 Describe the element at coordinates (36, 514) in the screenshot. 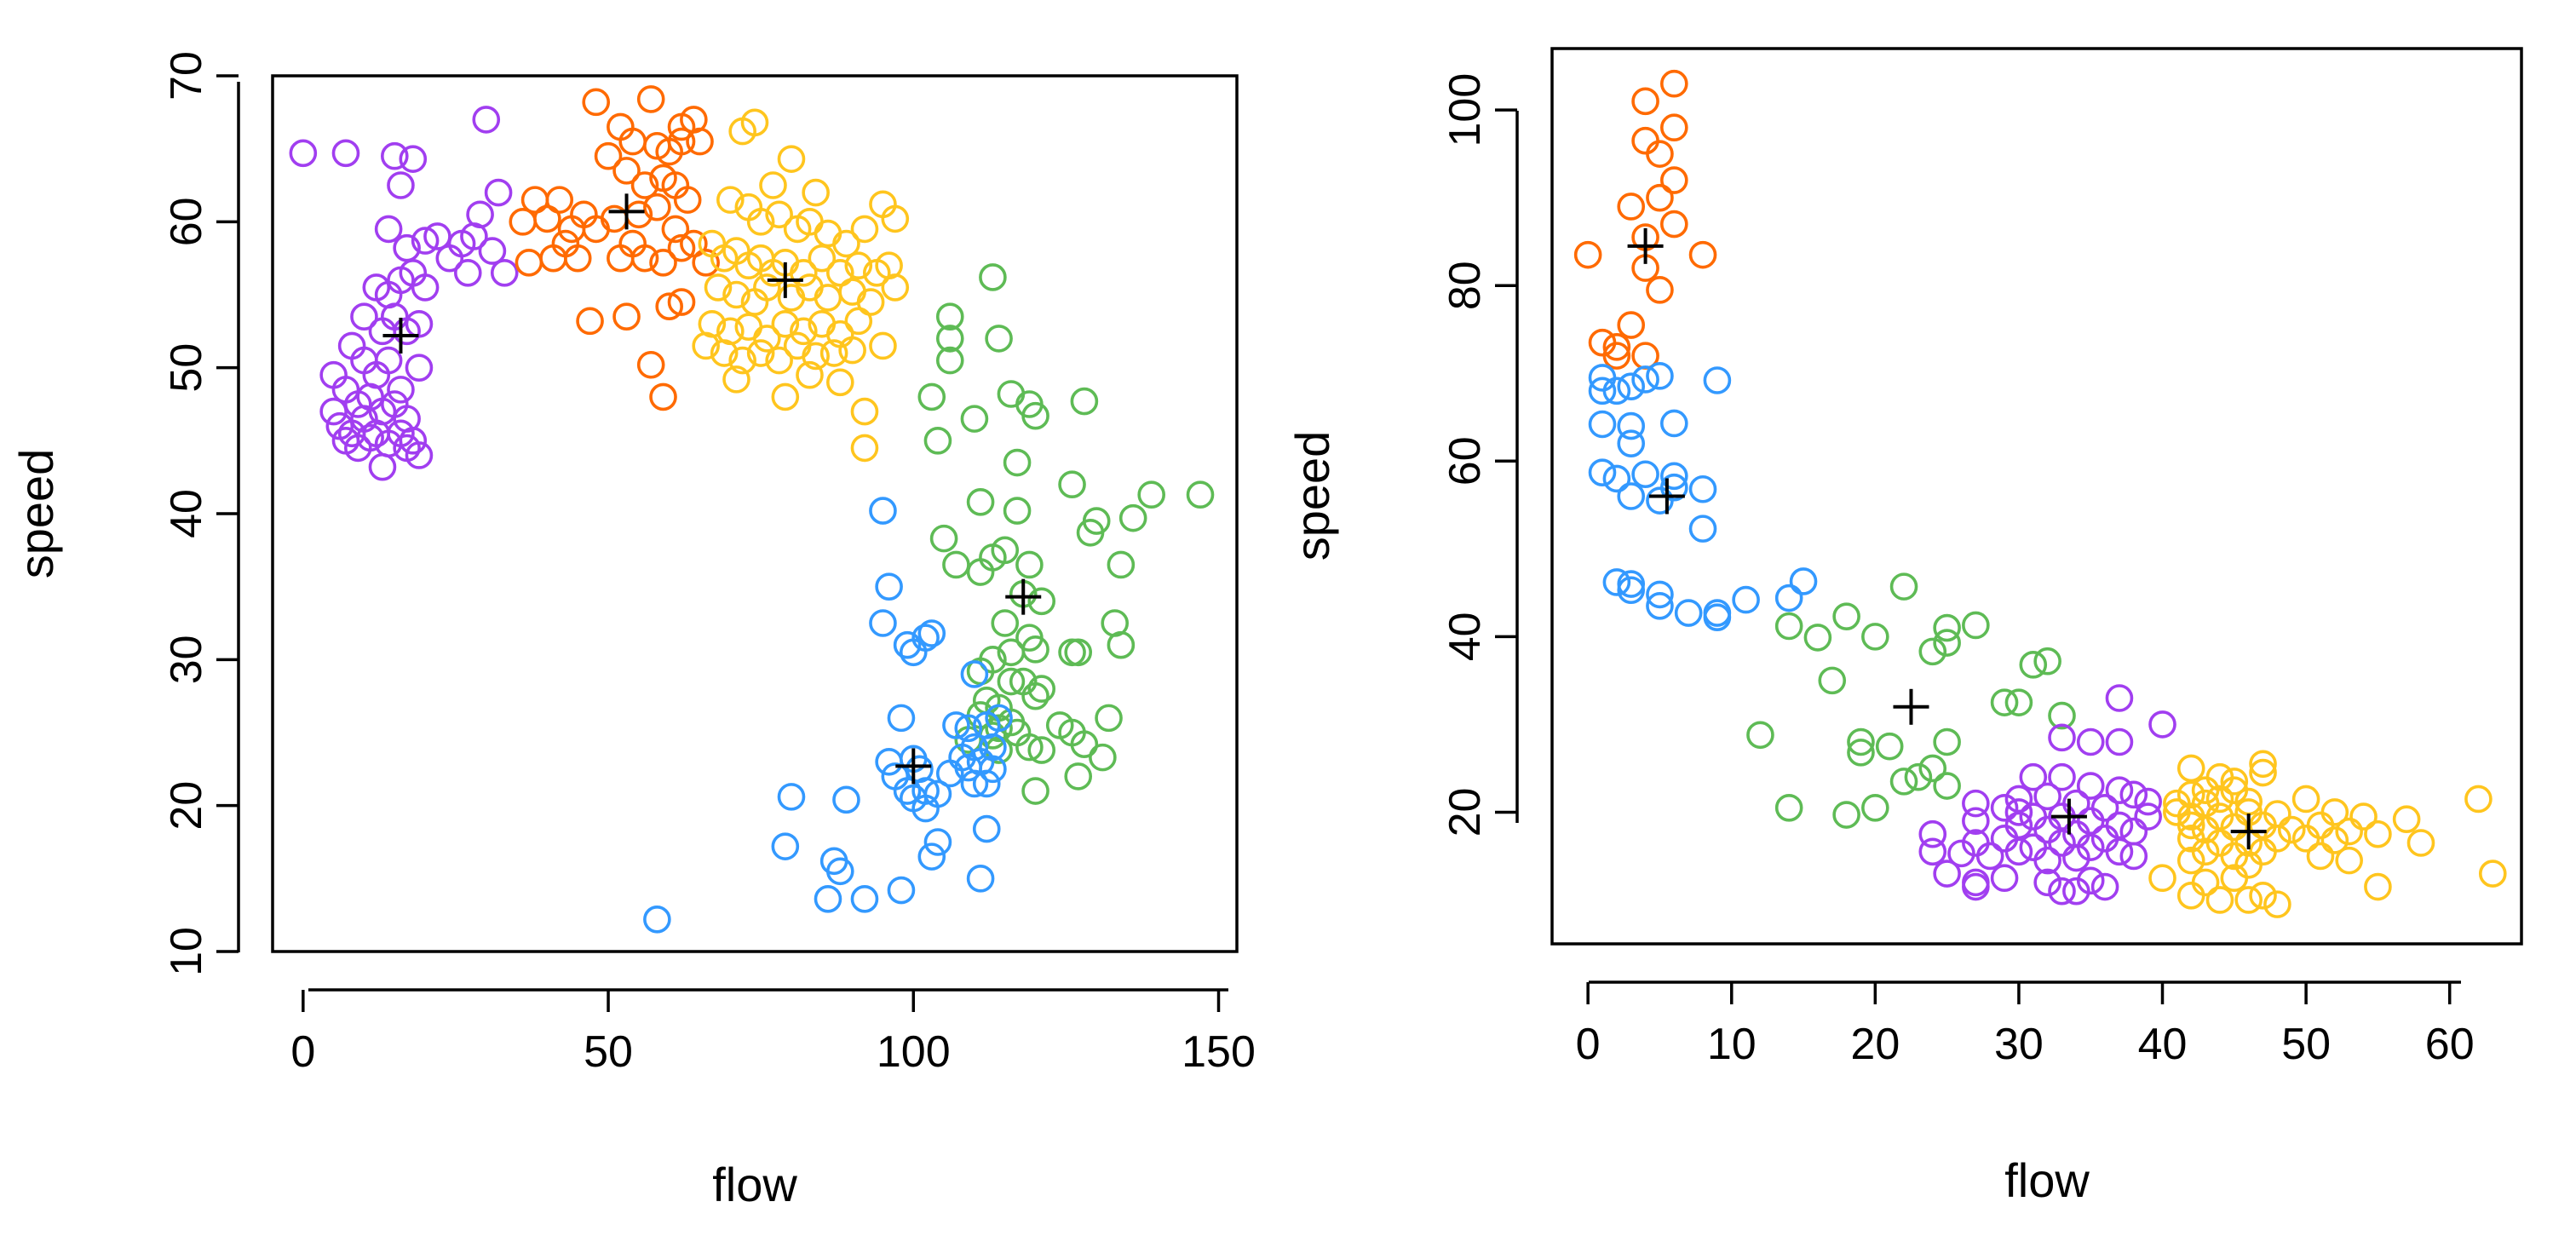

I see `y-axis-label: speed` at that location.